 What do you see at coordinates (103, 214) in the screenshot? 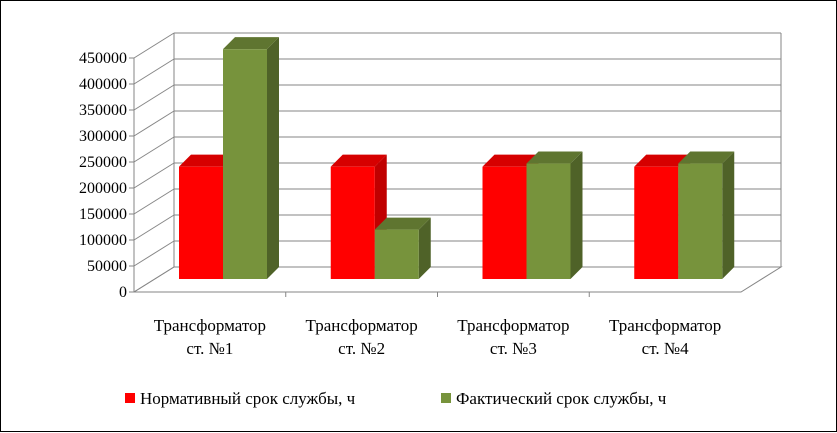
I see `y-tick-label: 150000` at bounding box center [103, 214].